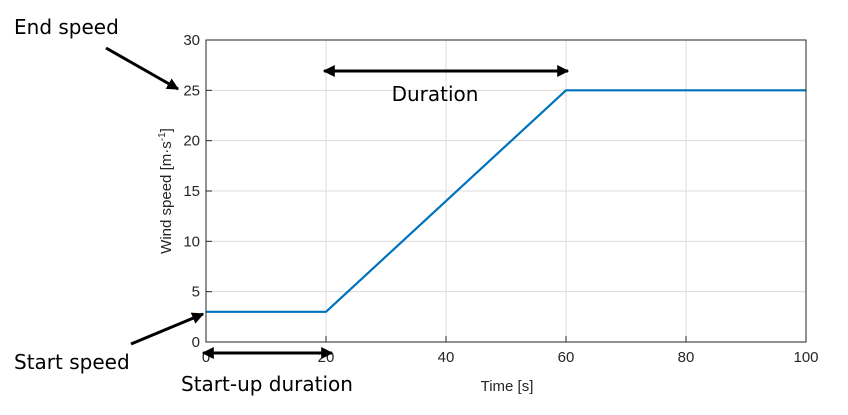 This screenshot has width=848, height=415. I want to click on y-axis-label: Wind speed [m·s-1], so click(166, 191).